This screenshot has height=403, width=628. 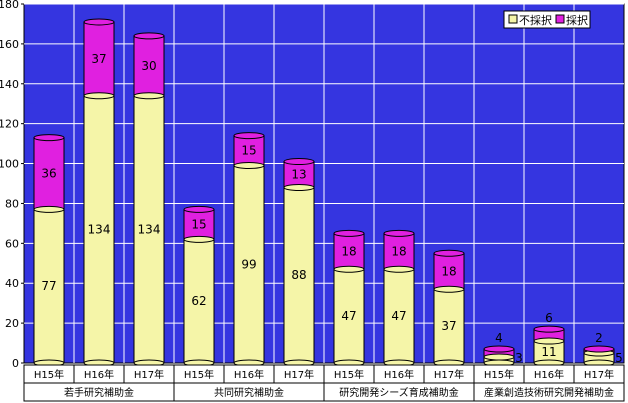 I want to click on y-tick-label: 120, so click(x=9, y=124).